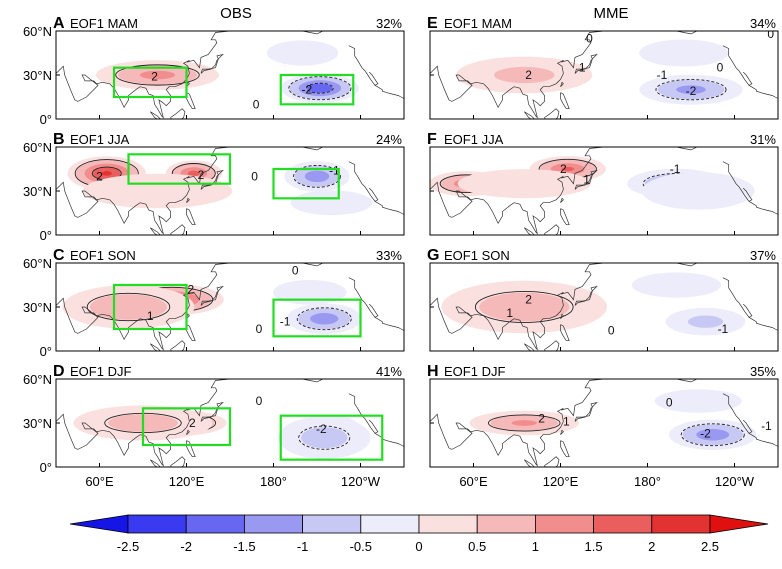 The height and width of the screenshot is (569, 782). I want to click on map-area: 2 -1 0 1, so click(604, 307).